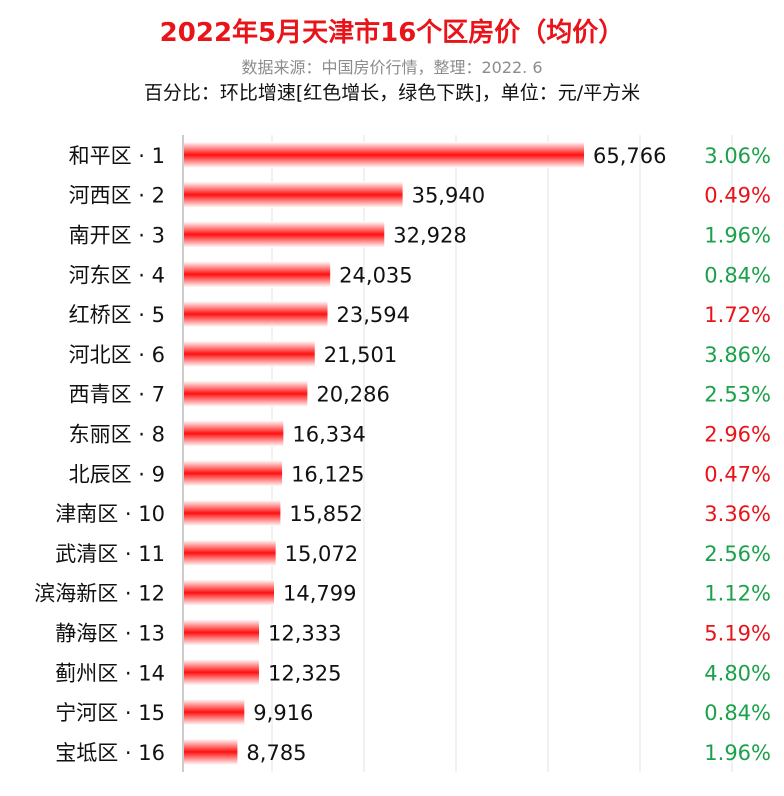  Describe the element at coordinates (392, 93) in the screenshot. I see `legend-note: 百分比：环比增速[红色增长，绿色下跌]，单位：元/平方米` at that location.